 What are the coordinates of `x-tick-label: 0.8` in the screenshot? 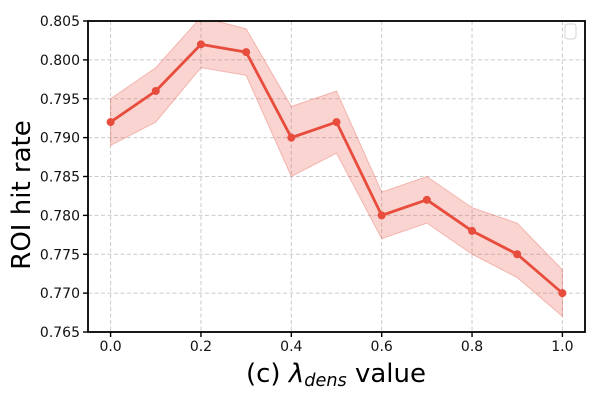 It's located at (472, 347).